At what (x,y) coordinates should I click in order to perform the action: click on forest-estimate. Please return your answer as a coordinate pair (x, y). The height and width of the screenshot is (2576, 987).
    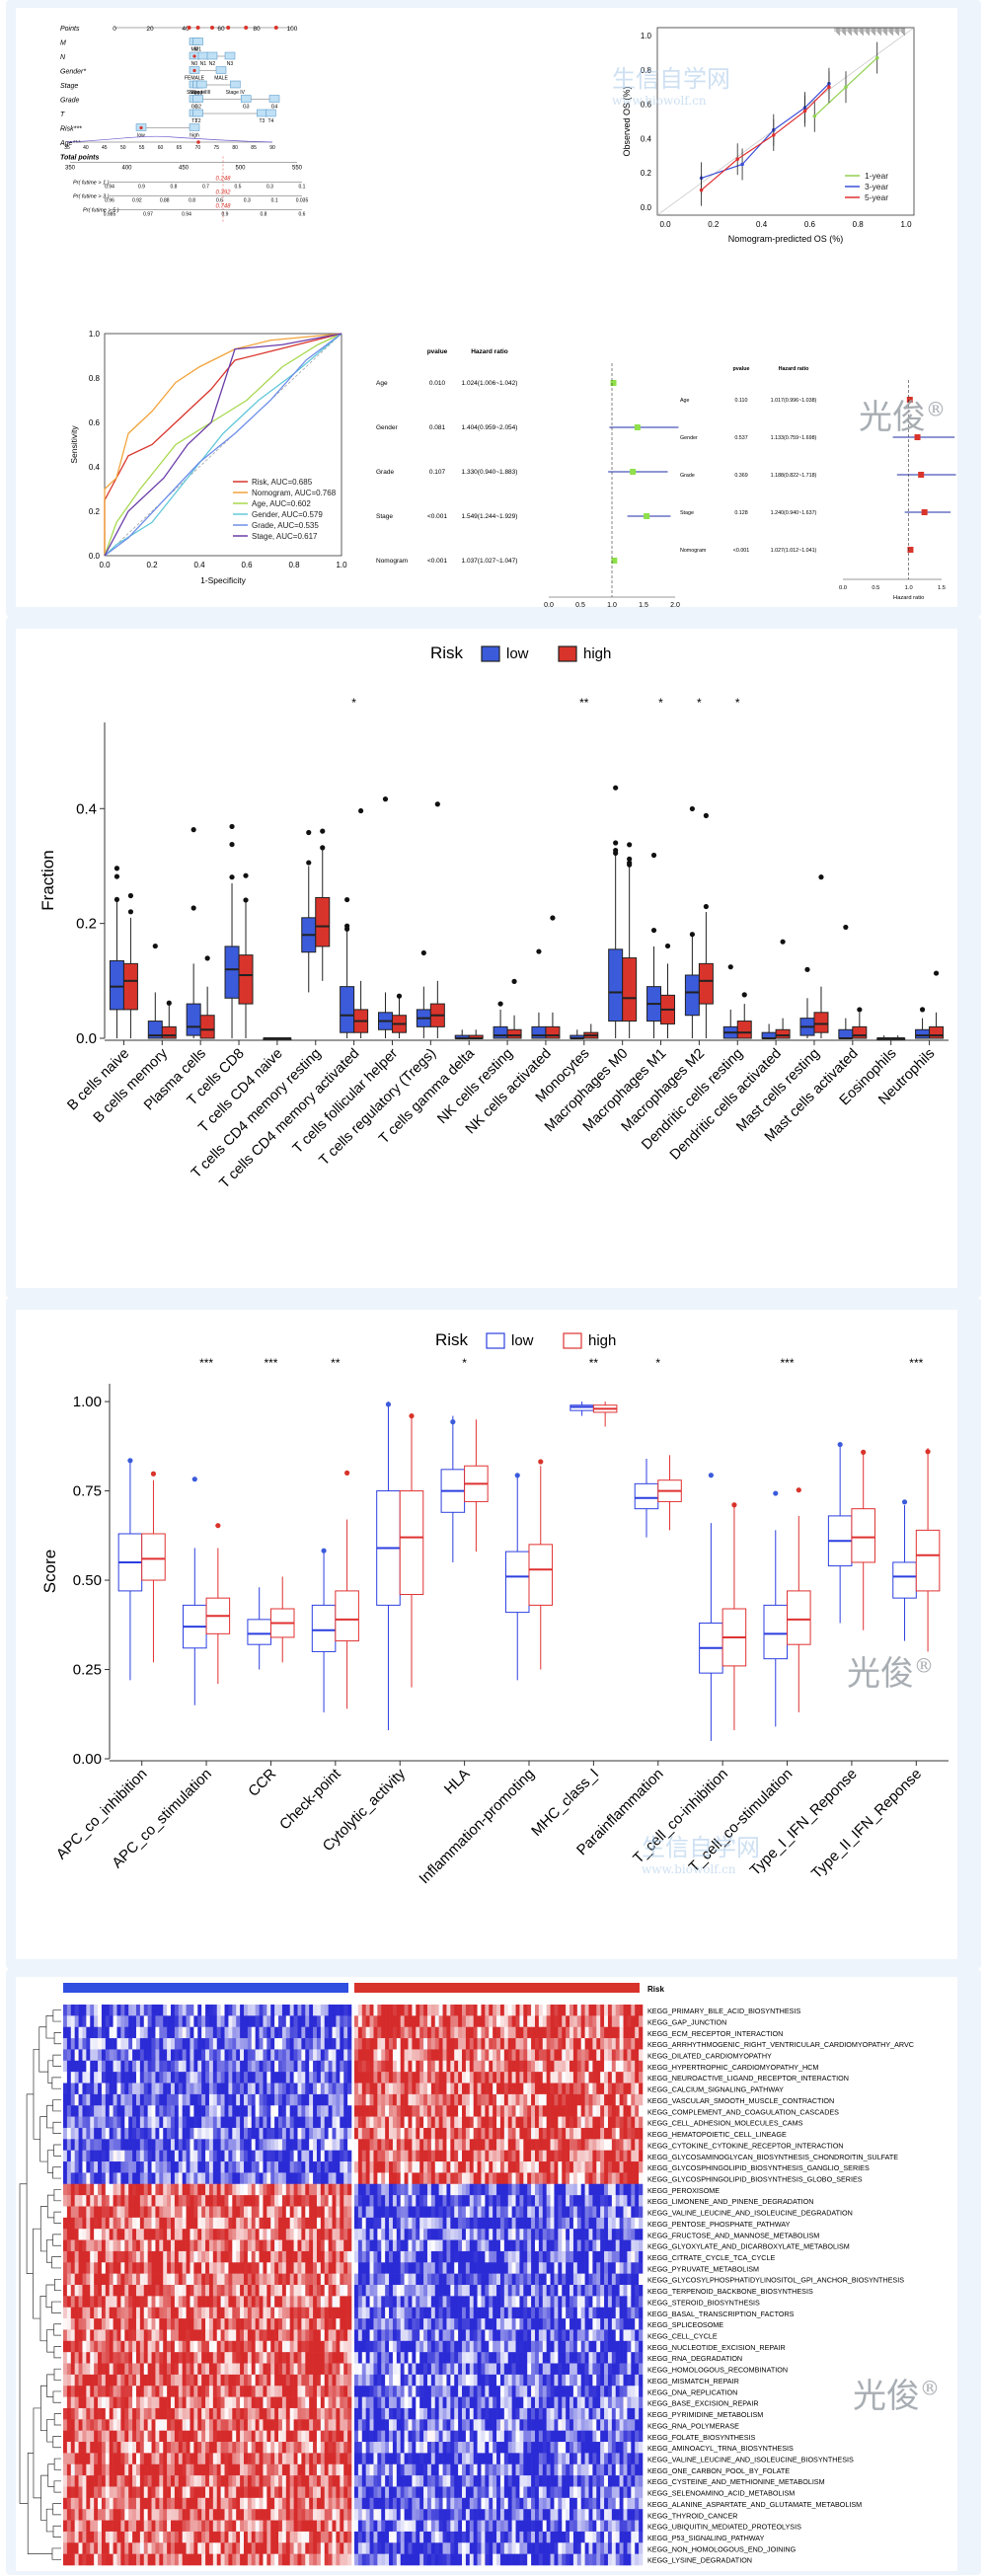
    Looking at the image, I should click on (638, 427).